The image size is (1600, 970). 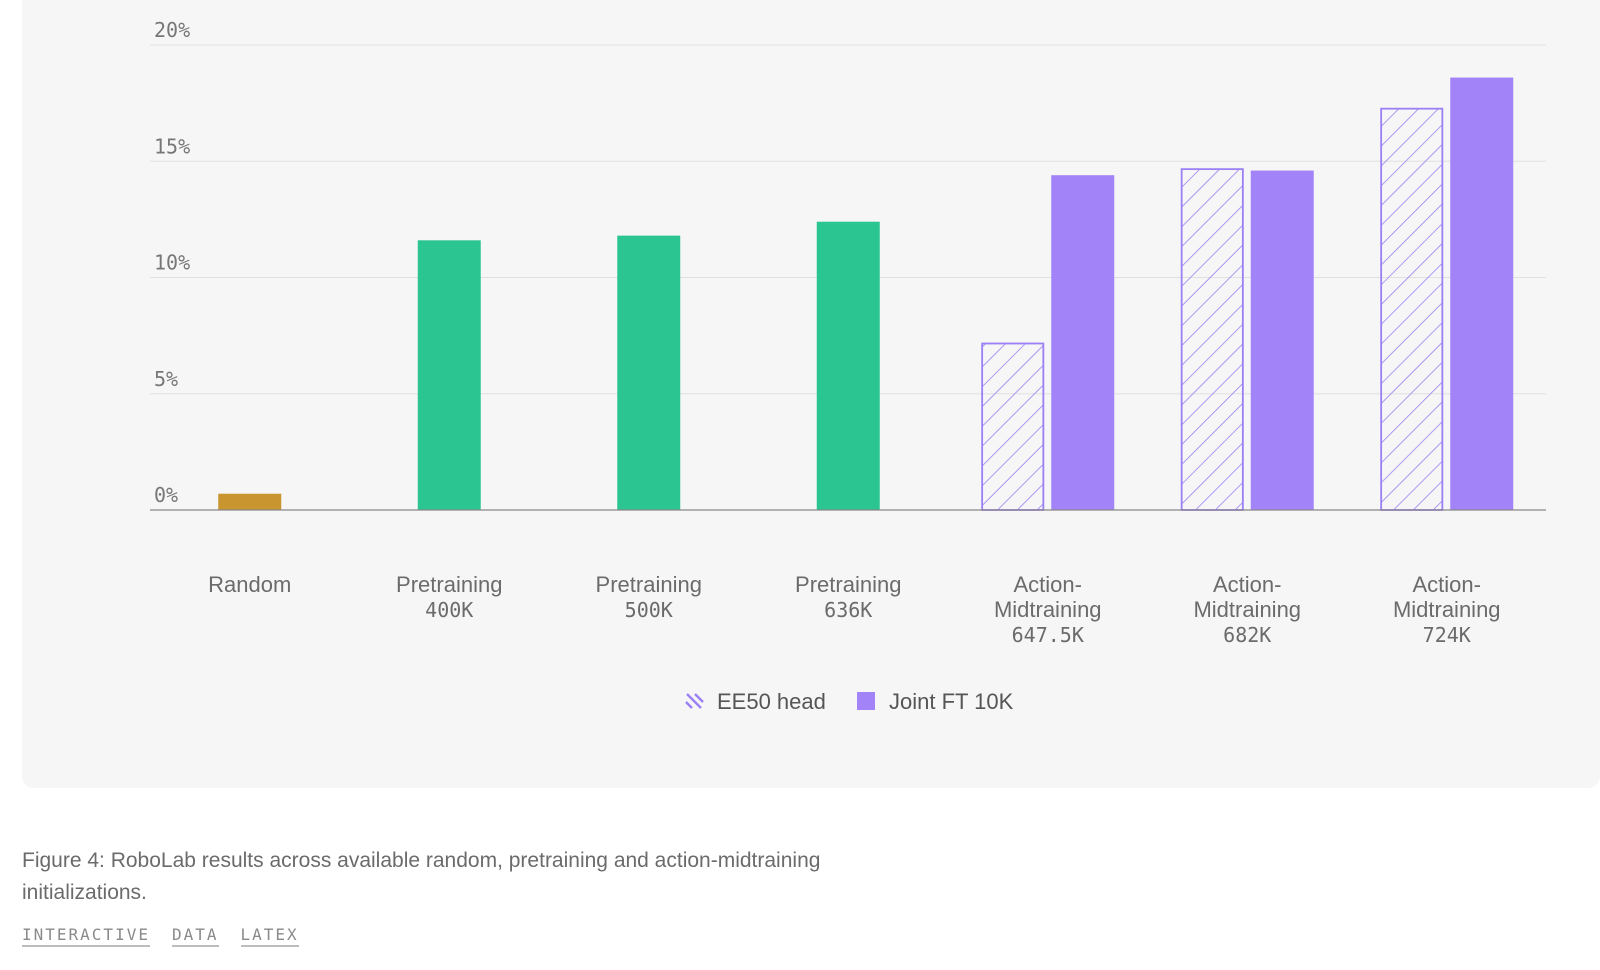 I want to click on y-tick-label: 20%, so click(x=172, y=30).